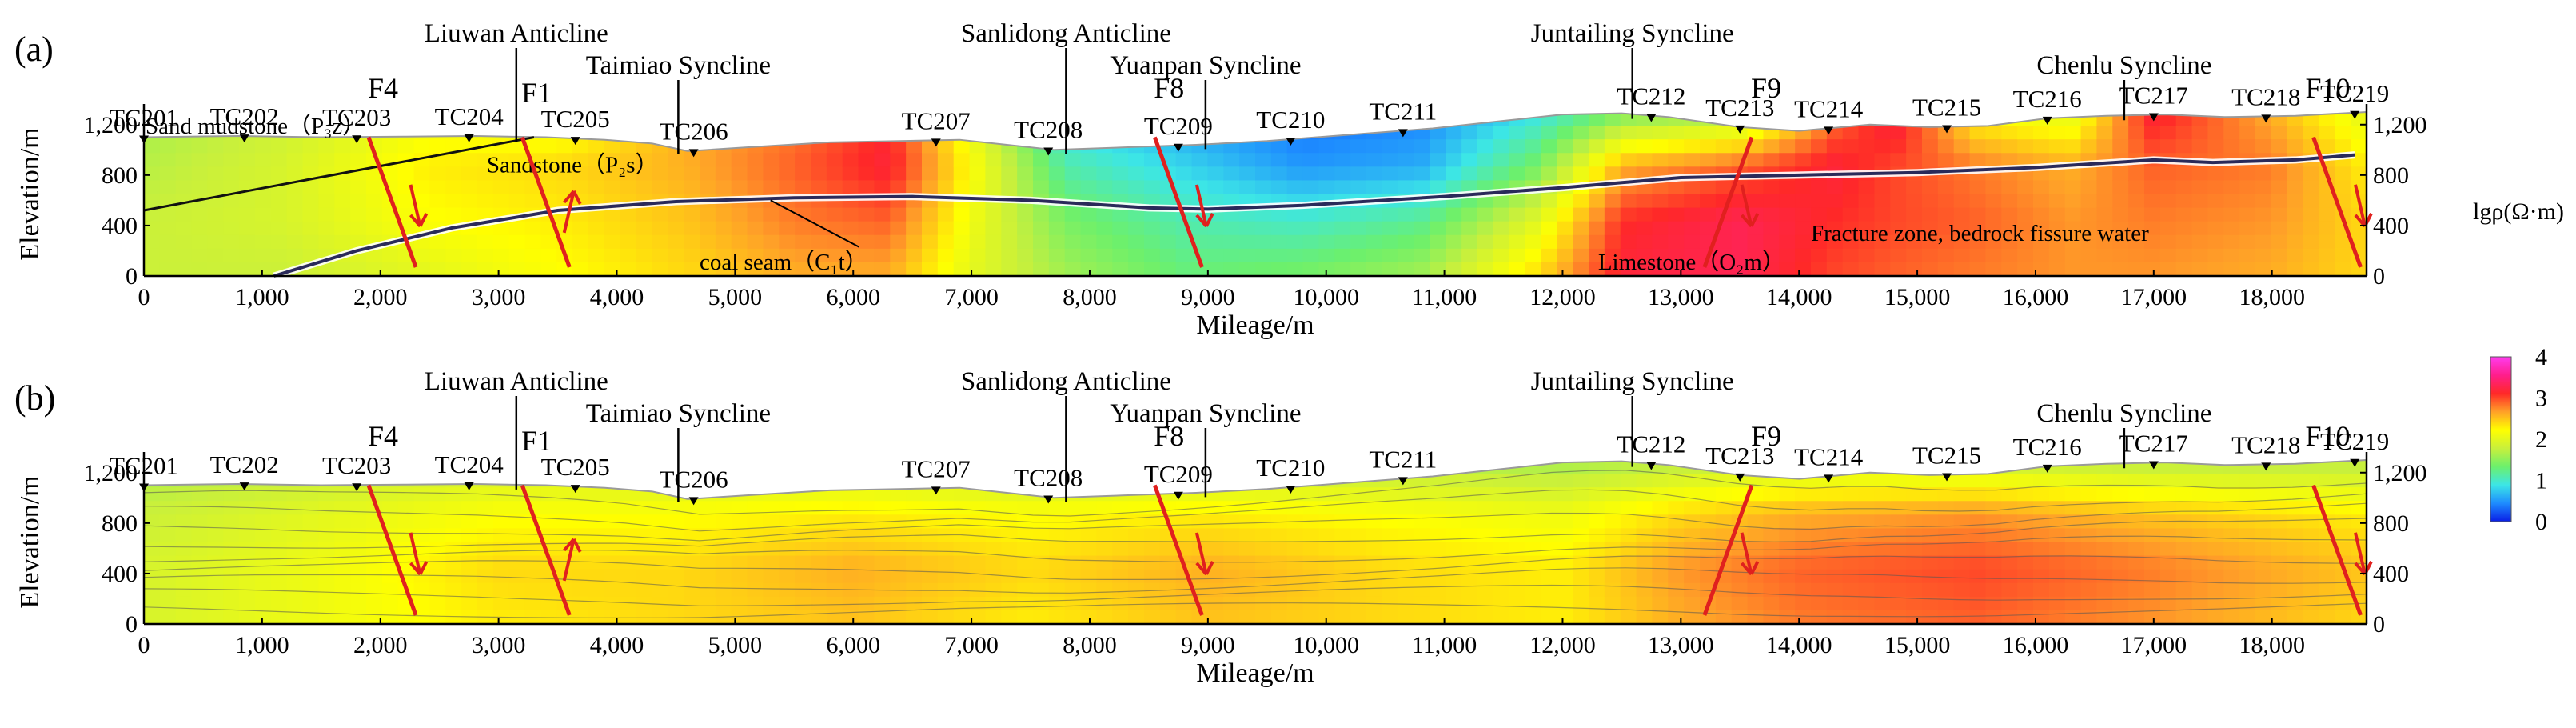 The width and height of the screenshot is (2576, 728). What do you see at coordinates (1048, 130) in the screenshot?
I see `station-label: TC208` at bounding box center [1048, 130].